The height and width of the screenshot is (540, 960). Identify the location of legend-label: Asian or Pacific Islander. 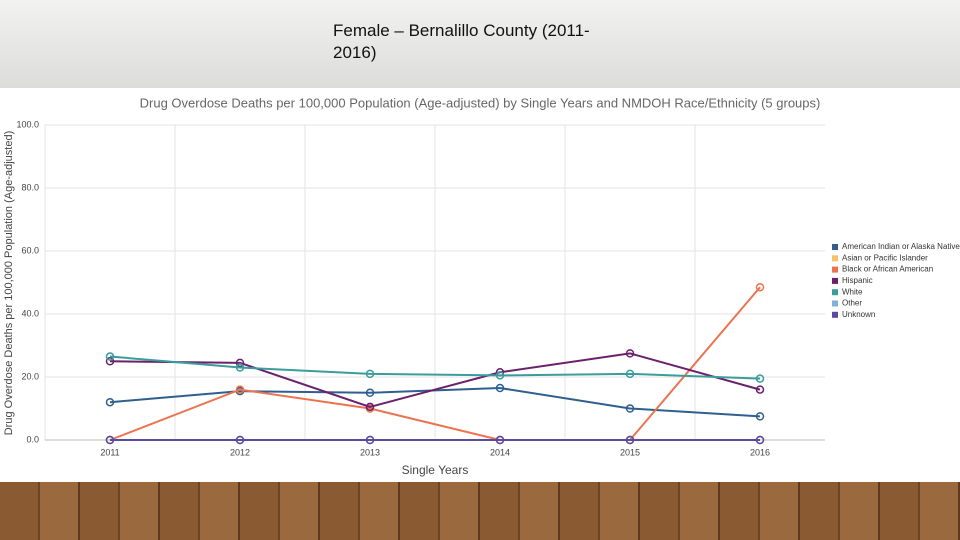
(885, 257).